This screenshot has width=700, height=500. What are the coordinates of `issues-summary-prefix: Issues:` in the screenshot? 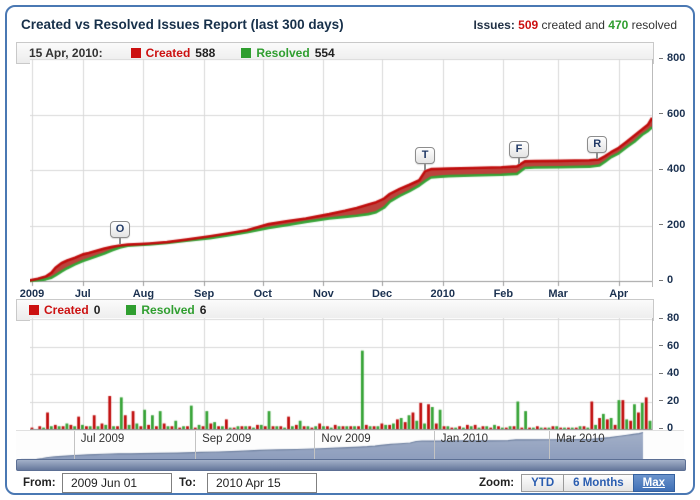 It's located at (494, 25).